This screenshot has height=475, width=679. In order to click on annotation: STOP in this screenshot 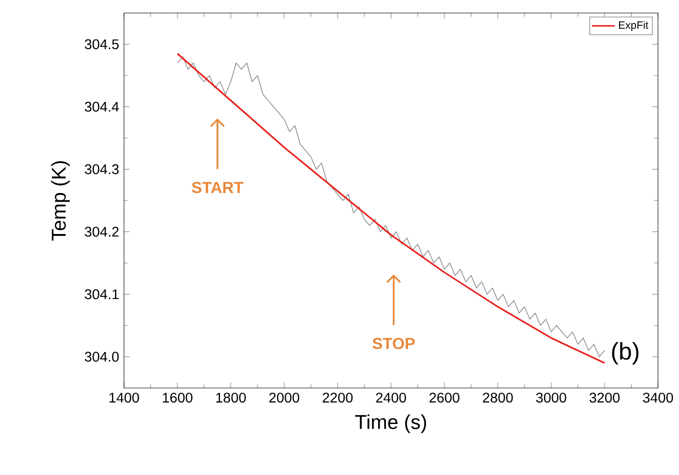, I will do `click(393, 344)`.